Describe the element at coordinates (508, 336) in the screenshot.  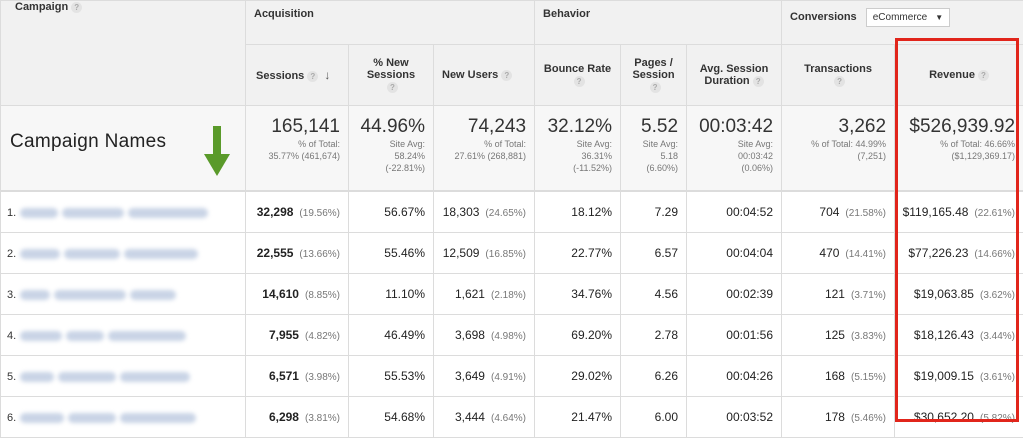
I see `new-users-pct: (4.98%)` at that location.